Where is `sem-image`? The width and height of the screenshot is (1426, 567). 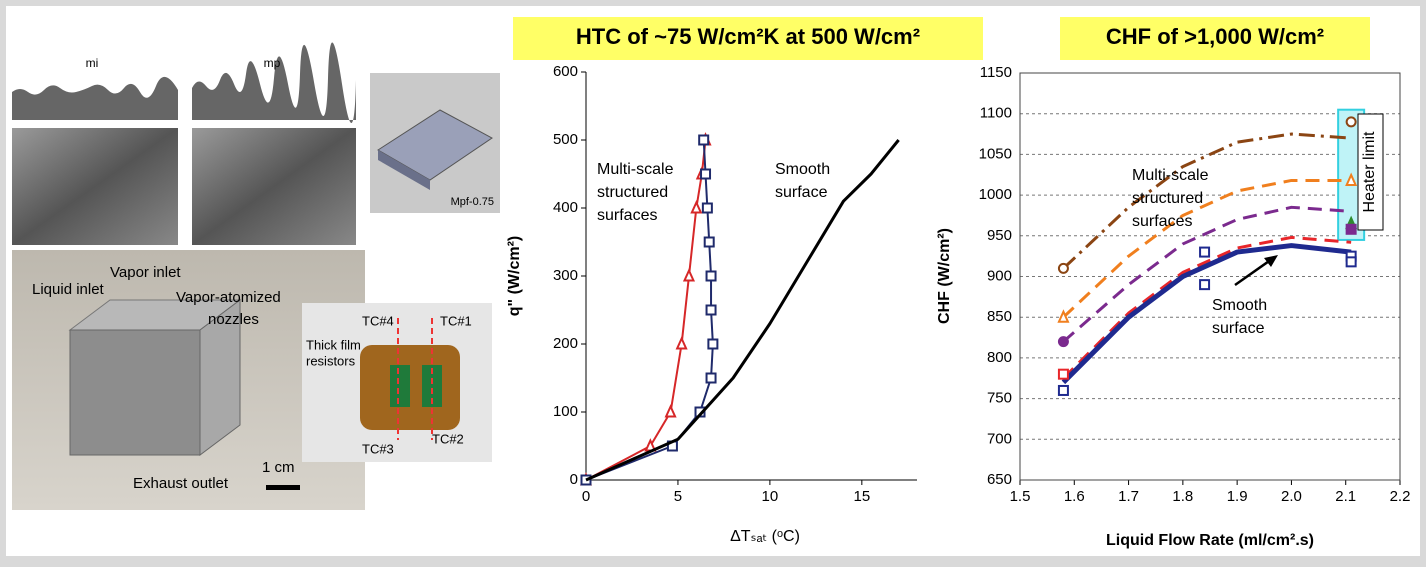 sem-image is located at coordinates (95, 186).